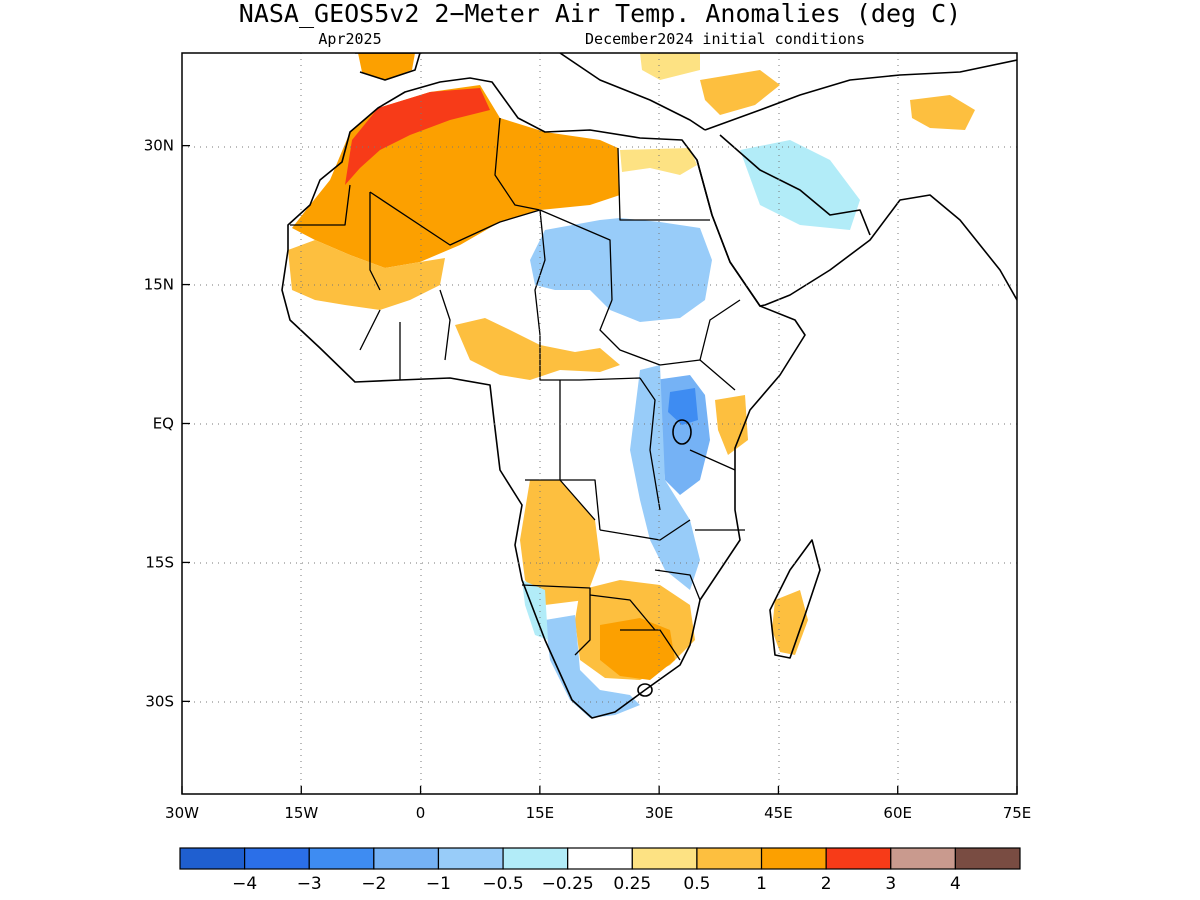 Image resolution: width=1200 pixels, height=900 pixels. I want to click on colorbar-label: 0.25, so click(632, 884).